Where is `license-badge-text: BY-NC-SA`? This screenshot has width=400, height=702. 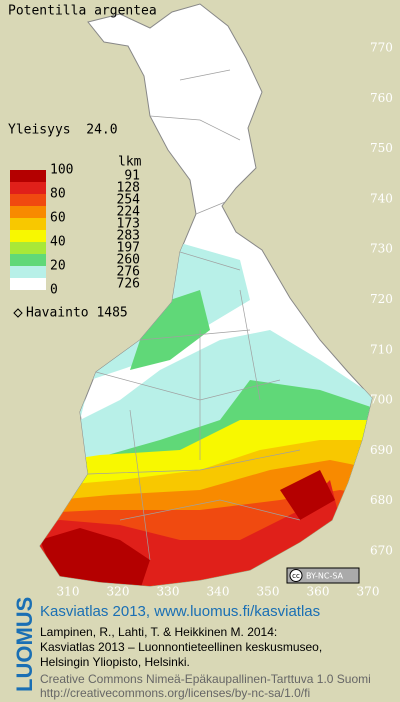 license-badge-text: BY-NC-SA is located at coordinates (325, 576).